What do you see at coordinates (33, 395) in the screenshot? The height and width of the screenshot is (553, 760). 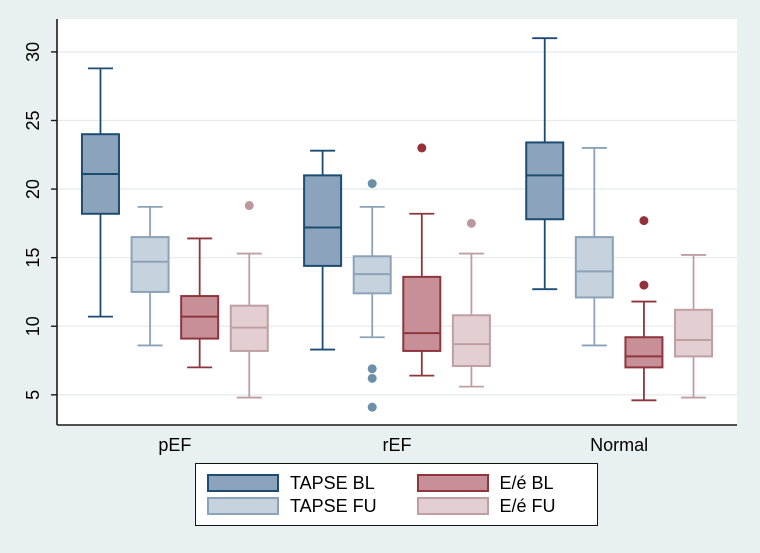 I see `y-tick-label-5: 5` at bounding box center [33, 395].